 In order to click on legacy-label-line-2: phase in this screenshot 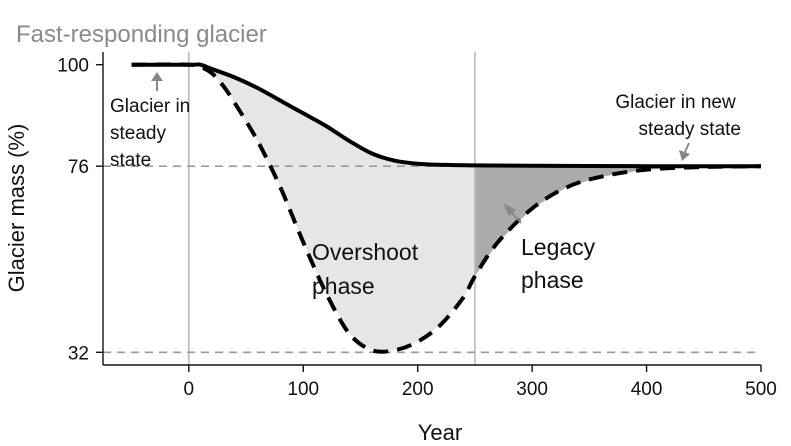, I will do `click(552, 280)`.